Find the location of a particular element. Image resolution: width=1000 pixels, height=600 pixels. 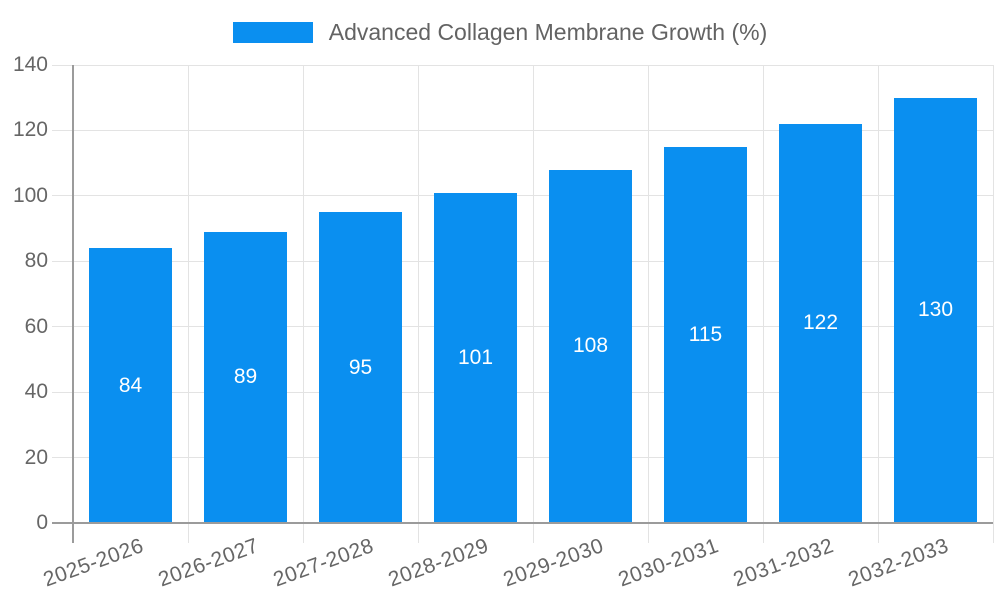

bar-value-label: 101 is located at coordinates (475, 357).